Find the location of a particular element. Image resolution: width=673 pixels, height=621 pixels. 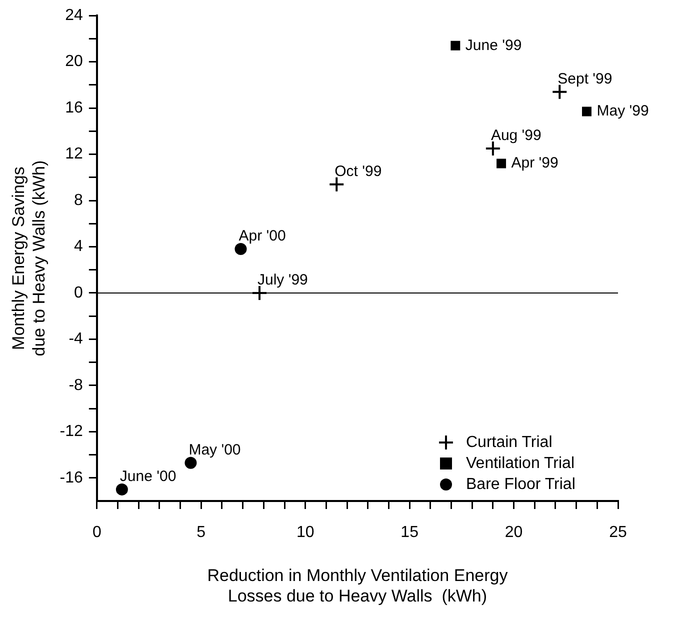

y-tick-label: 8 is located at coordinates (79, 200).